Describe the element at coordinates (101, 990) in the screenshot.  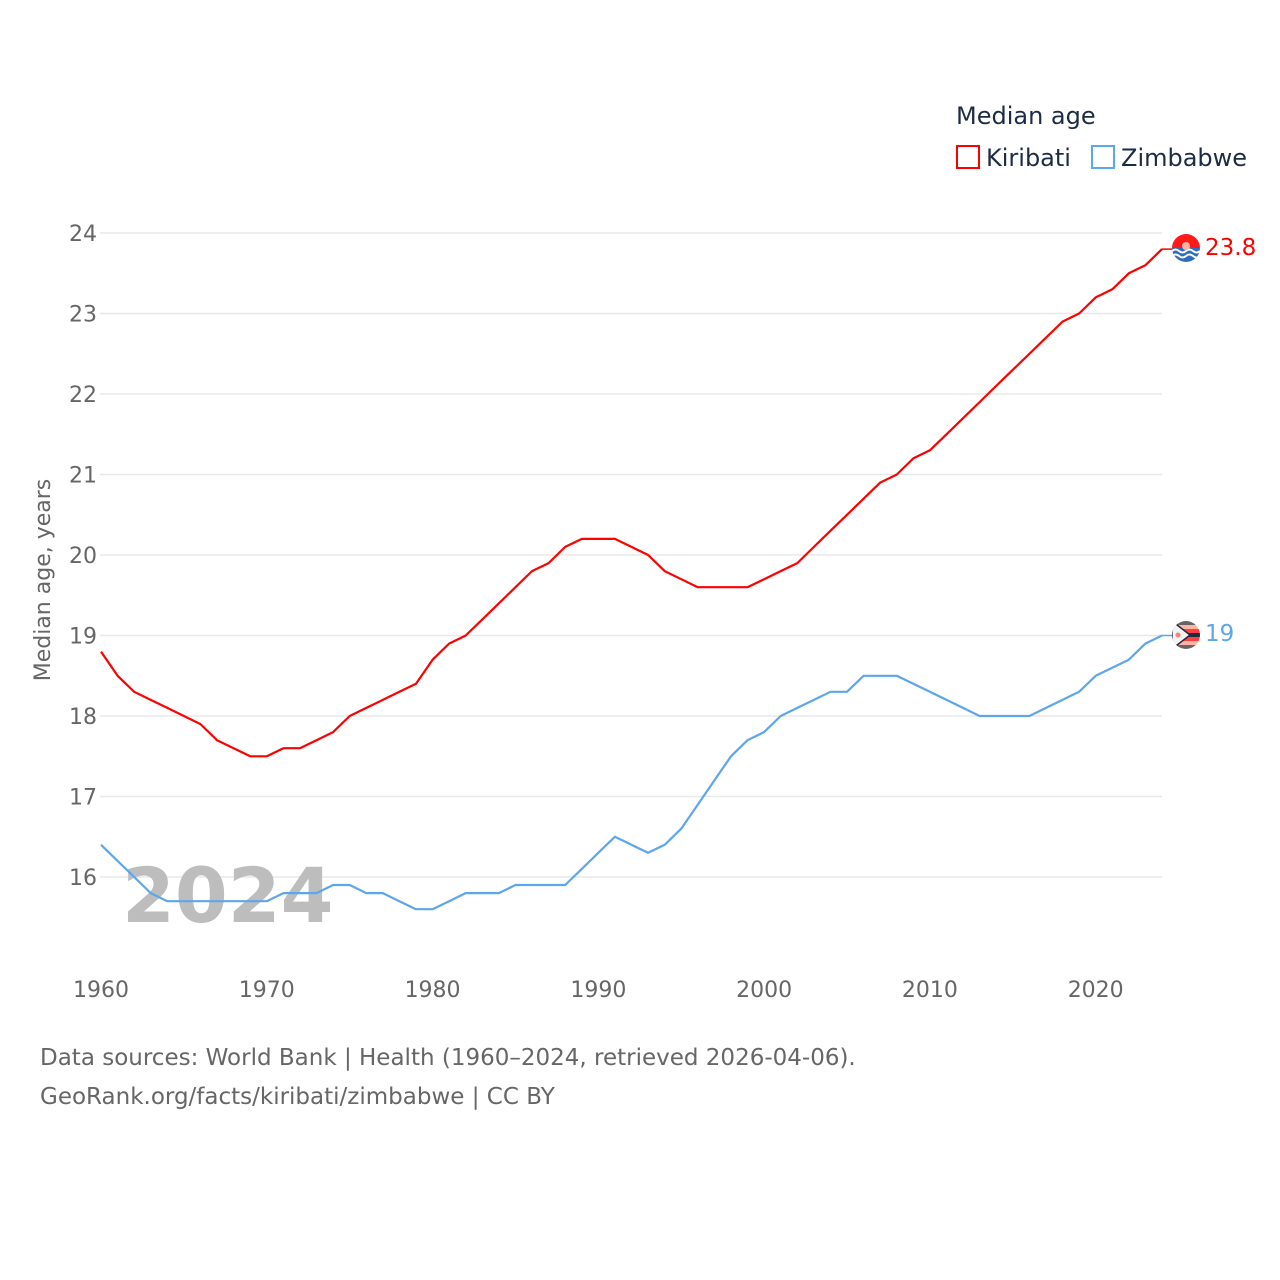
I see `x-tick-label: 1960` at that location.